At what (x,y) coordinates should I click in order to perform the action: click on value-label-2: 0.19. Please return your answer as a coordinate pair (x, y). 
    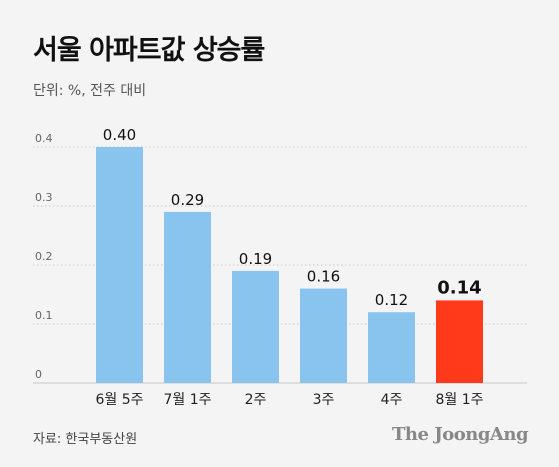
    Looking at the image, I should click on (255, 259).